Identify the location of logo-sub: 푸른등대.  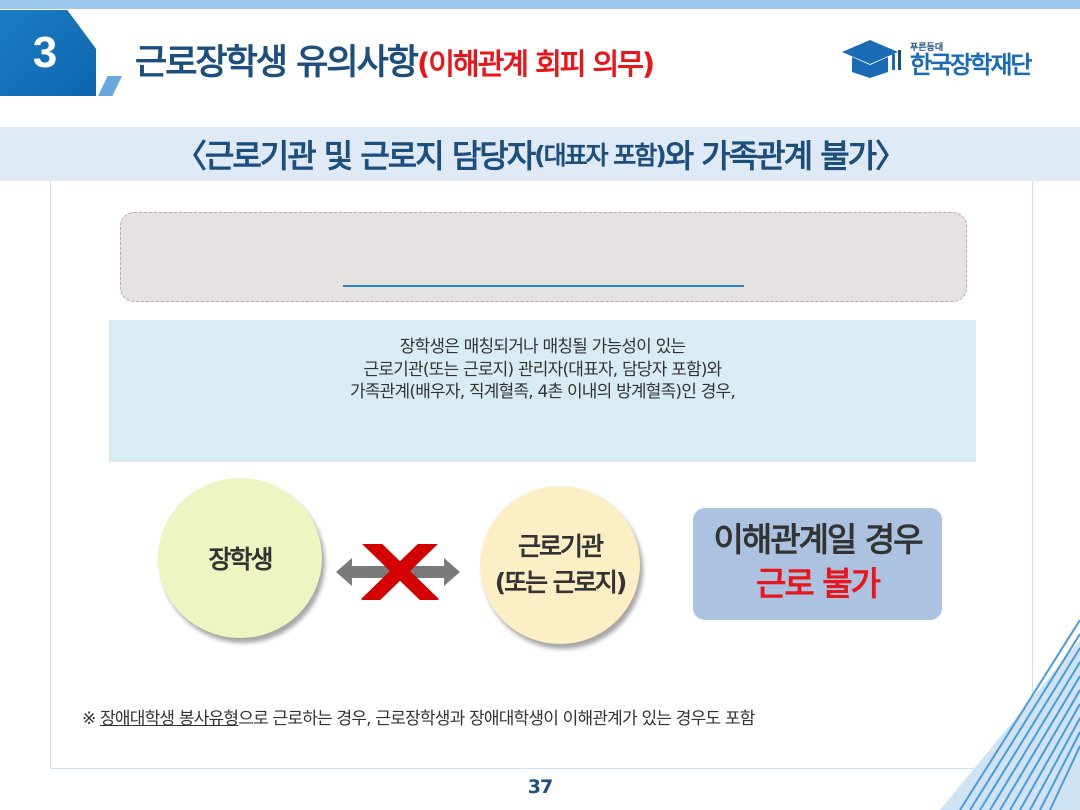
(927, 47).